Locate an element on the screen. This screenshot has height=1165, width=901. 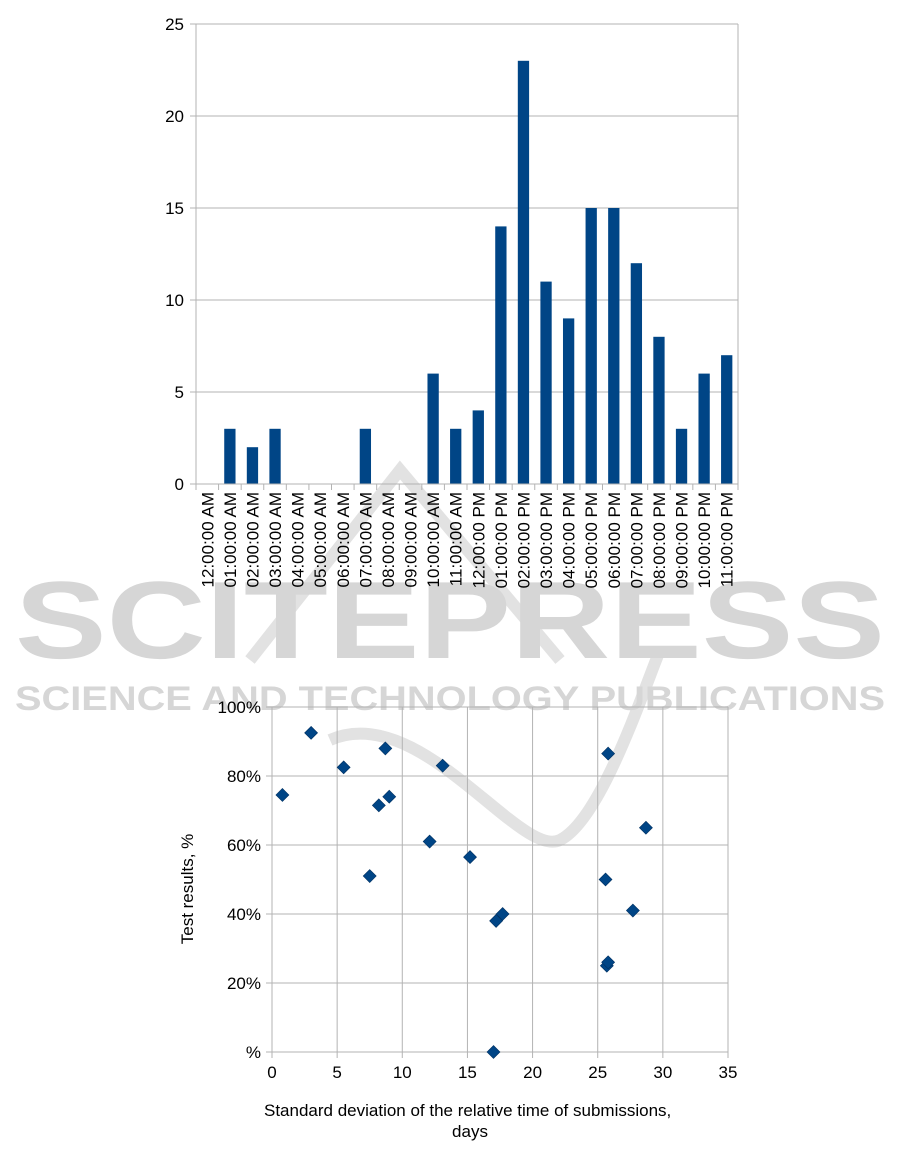
bar-chart-x-tick-label: 04:00:00 AM is located at coordinates (298, 539).